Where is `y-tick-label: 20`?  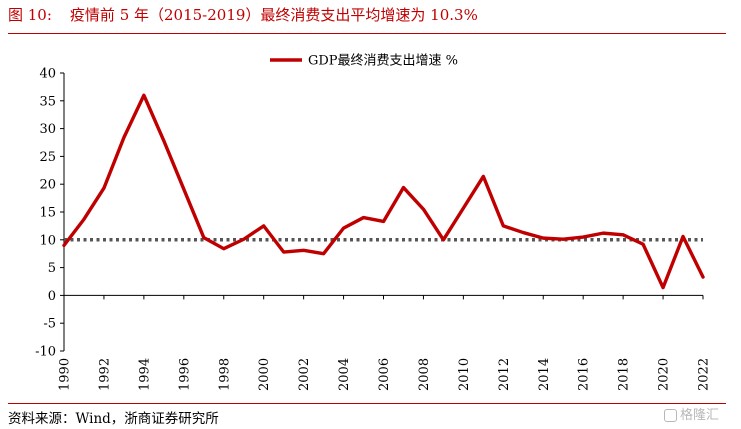 y-tick-label: 20 is located at coordinates (47, 185).